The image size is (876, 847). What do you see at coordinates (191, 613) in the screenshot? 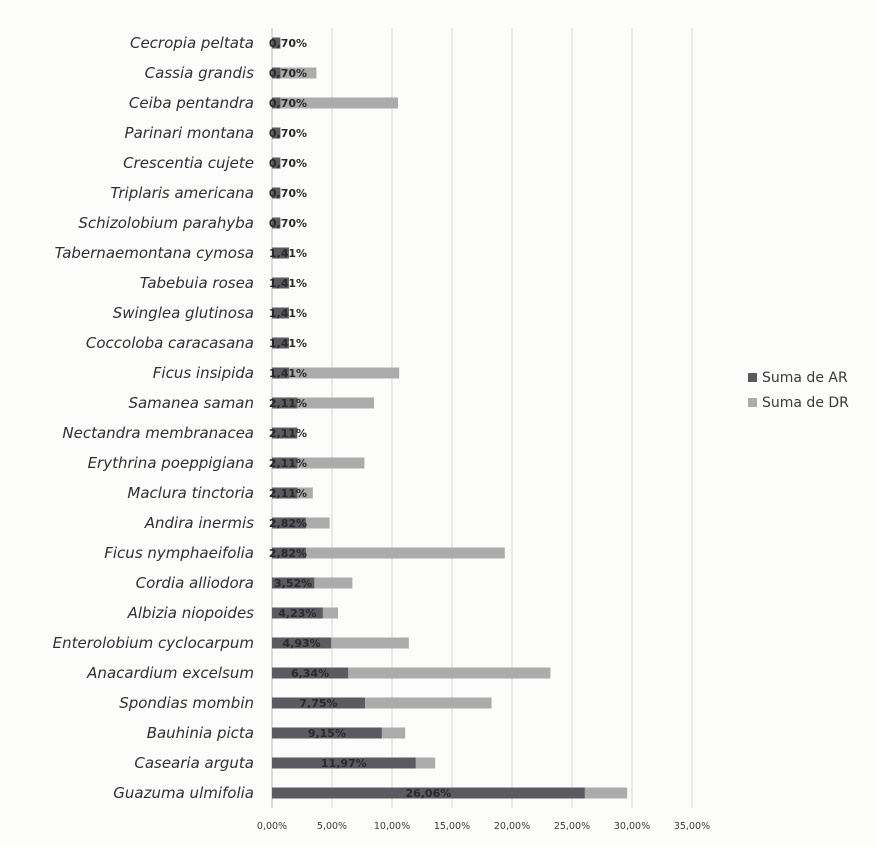
I see `category-label: Albizia niopoides` at bounding box center [191, 613].